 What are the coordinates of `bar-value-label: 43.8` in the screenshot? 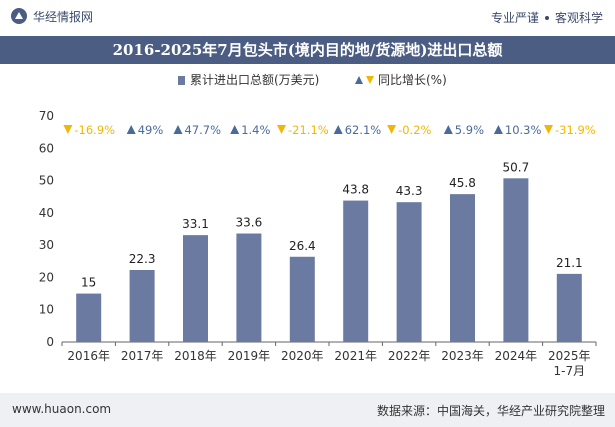 It's located at (355, 190).